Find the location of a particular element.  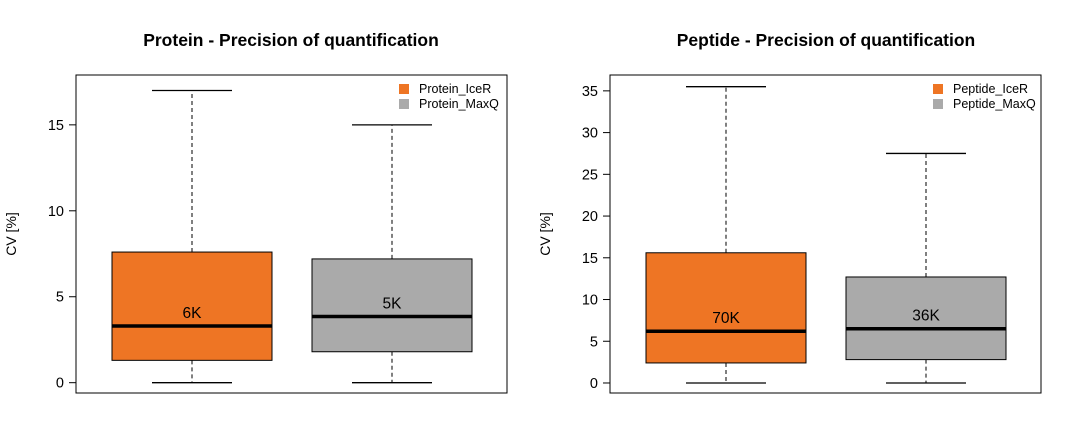

legend-label: Peptide_MaxQ is located at coordinates (994, 104).